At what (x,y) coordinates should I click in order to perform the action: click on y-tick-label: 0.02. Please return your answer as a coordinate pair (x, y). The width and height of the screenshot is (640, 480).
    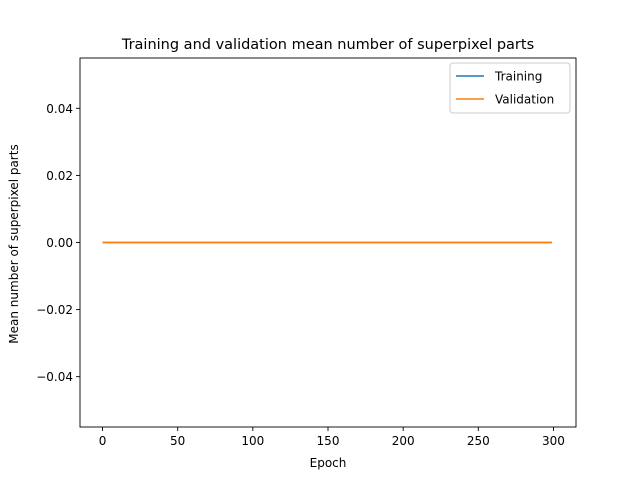
    Looking at the image, I should click on (59, 176).